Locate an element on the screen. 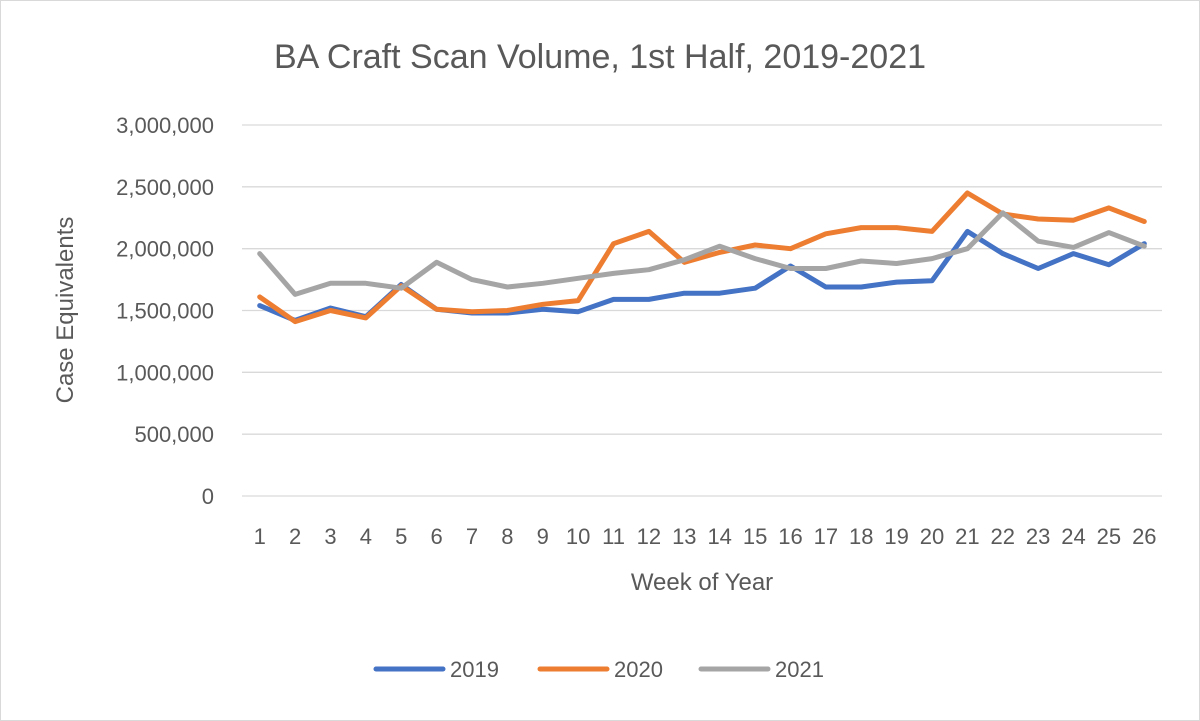  x-tick-label: 14 is located at coordinates (719, 536).